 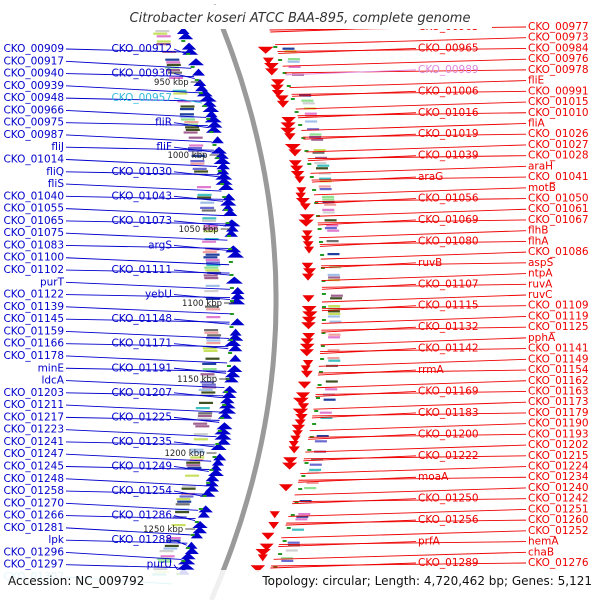 What do you see at coordinates (558, 467) in the screenshot?
I see `gene-label-cko-01224: CKO_01224` at bounding box center [558, 467].